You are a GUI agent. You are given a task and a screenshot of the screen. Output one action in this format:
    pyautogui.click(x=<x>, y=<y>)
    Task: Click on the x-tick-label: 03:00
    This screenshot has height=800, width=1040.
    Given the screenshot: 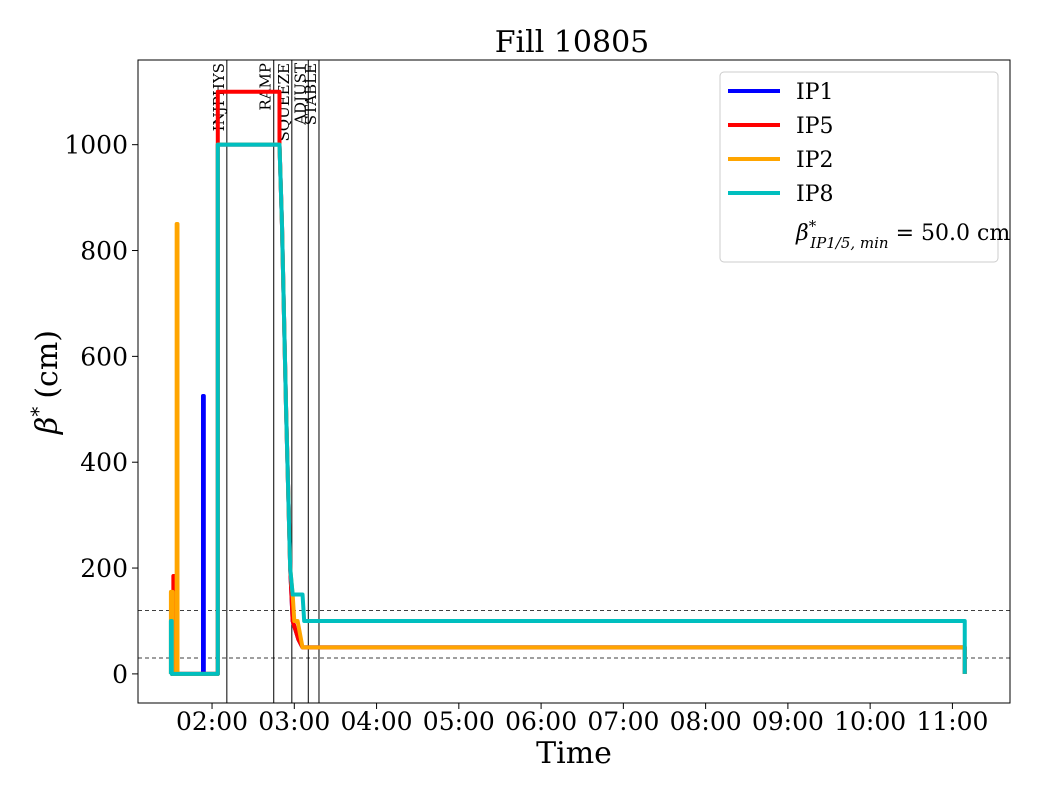 What is the action you would take?
    pyautogui.click(x=294, y=721)
    